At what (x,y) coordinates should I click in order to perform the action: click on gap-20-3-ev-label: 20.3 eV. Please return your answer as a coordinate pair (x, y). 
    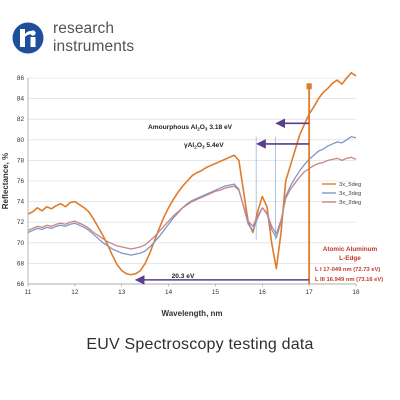
    Looking at the image, I should click on (183, 276).